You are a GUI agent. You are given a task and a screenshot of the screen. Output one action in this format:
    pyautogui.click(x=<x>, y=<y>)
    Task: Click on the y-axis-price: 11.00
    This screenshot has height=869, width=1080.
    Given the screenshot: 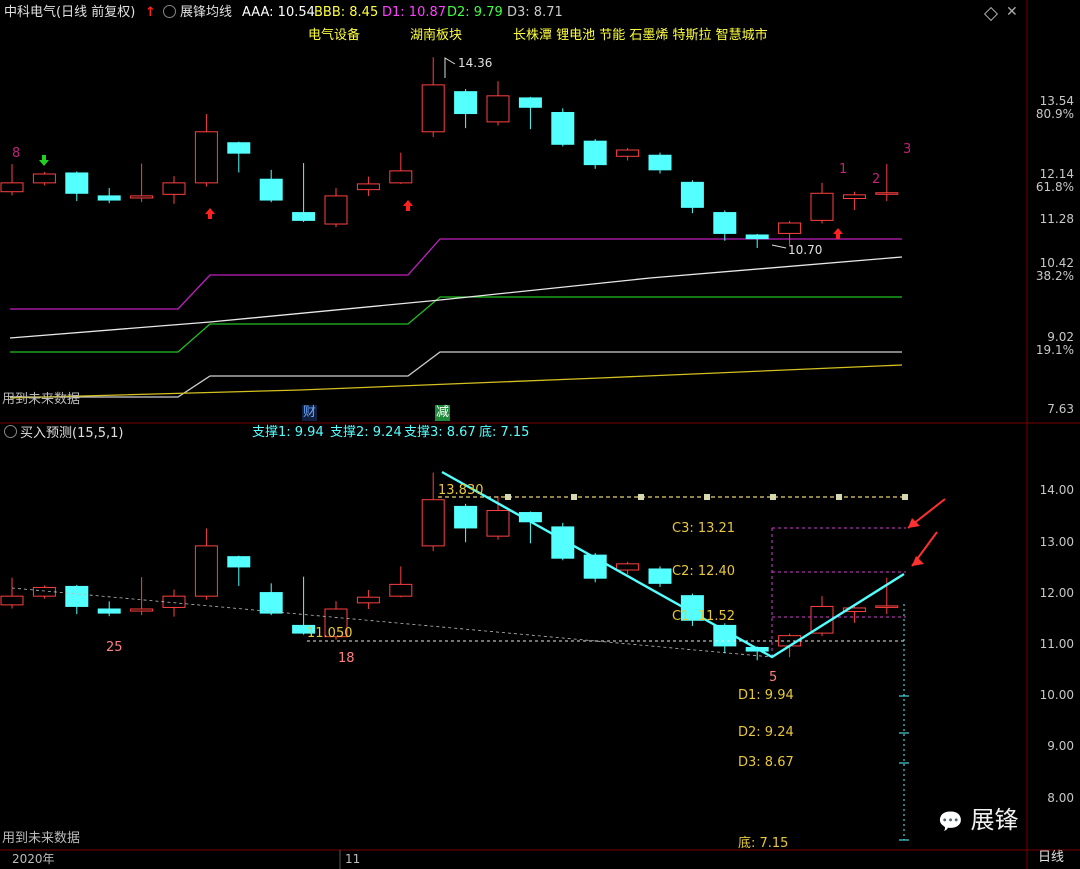 What is the action you would take?
    pyautogui.click(x=1056, y=644)
    